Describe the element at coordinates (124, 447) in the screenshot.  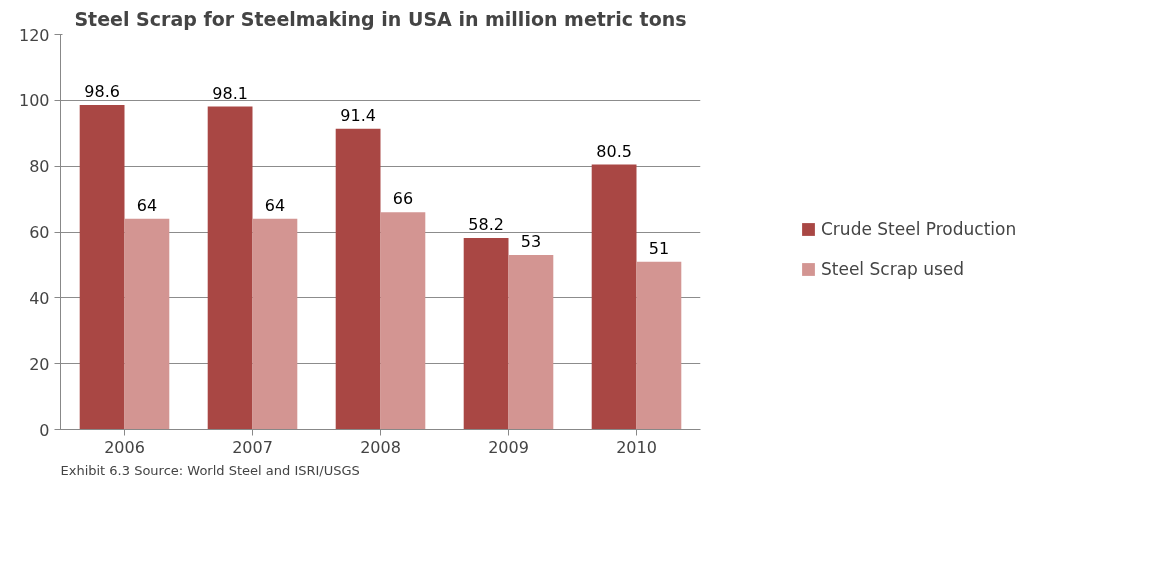
I see `x-tick-label: 2006` at that location.